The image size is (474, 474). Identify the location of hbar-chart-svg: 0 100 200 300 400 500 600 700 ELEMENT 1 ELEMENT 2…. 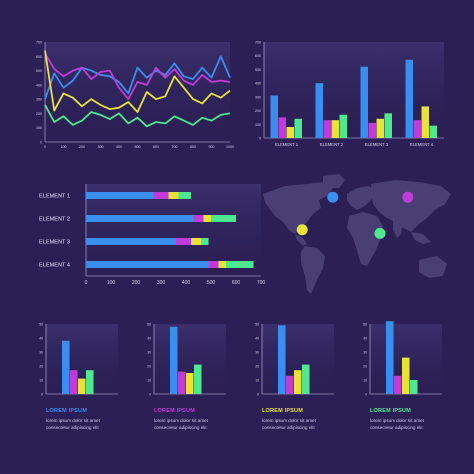
(152, 235).